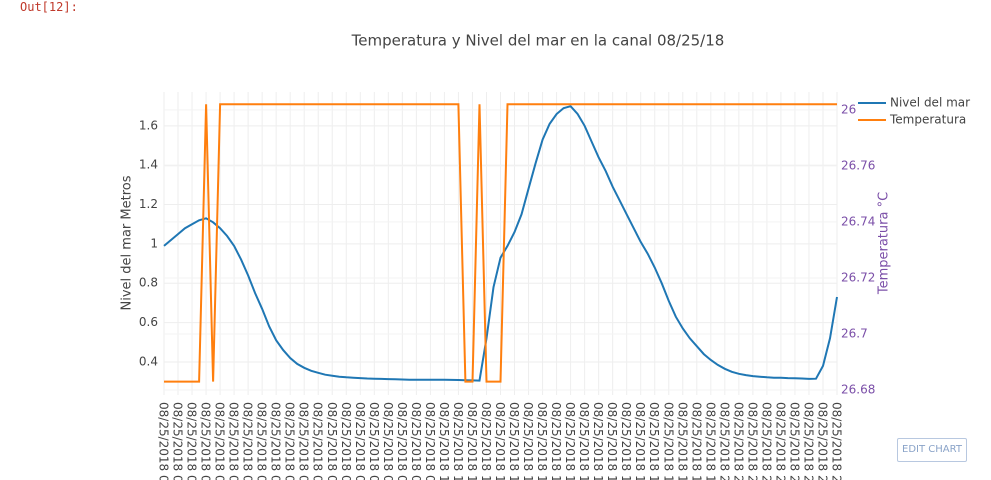 The image size is (991, 480). I want to click on y2-tick-label: 26.72, so click(858, 277).